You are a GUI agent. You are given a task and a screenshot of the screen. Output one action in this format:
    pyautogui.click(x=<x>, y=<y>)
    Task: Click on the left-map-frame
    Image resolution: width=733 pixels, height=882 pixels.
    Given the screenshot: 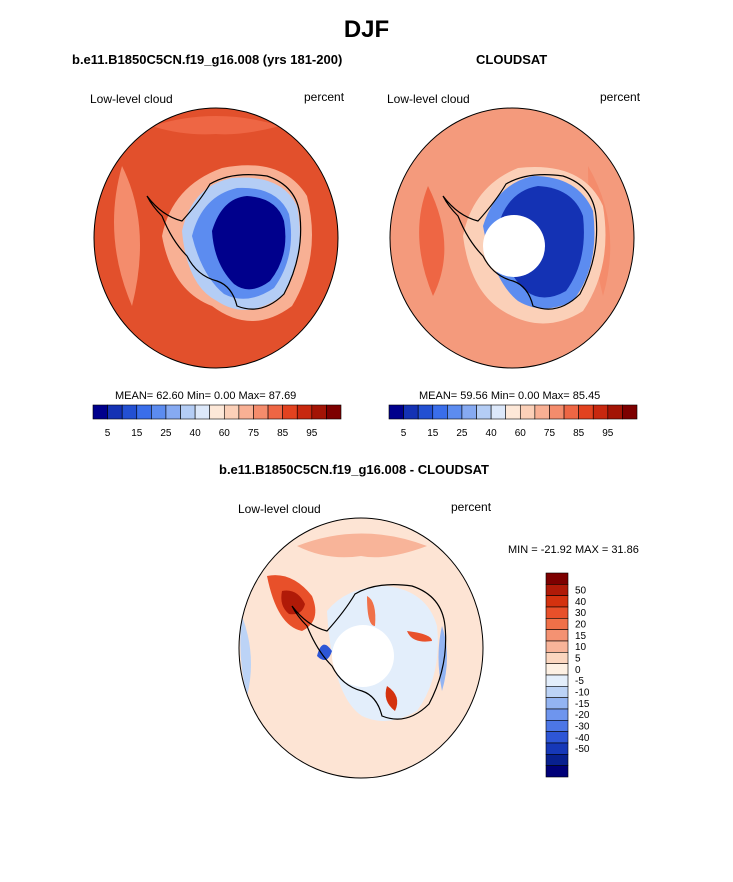 What is the action you would take?
    pyautogui.click(x=216, y=238)
    